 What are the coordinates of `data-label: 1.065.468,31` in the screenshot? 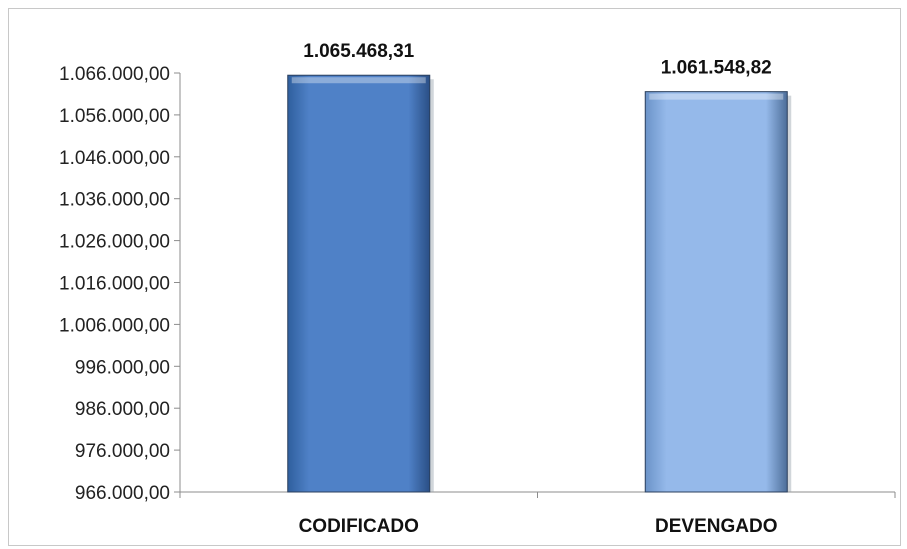 It's located at (358, 51).